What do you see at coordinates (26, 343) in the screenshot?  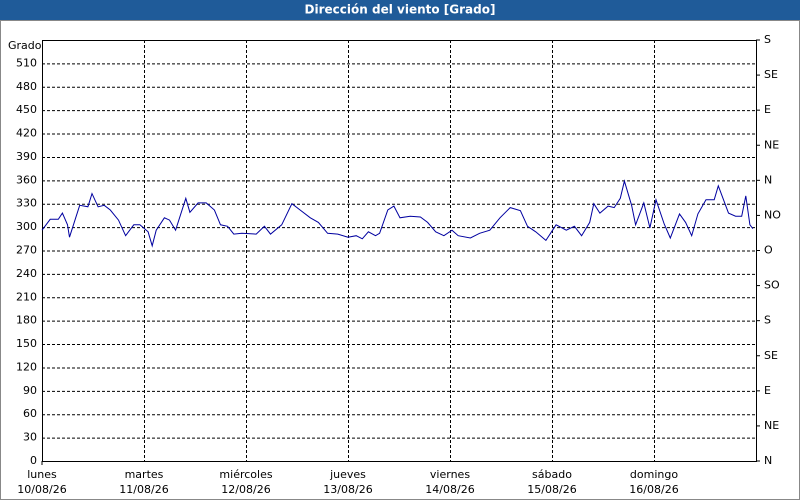 I see `y-tick-label: 150` at bounding box center [26, 343].